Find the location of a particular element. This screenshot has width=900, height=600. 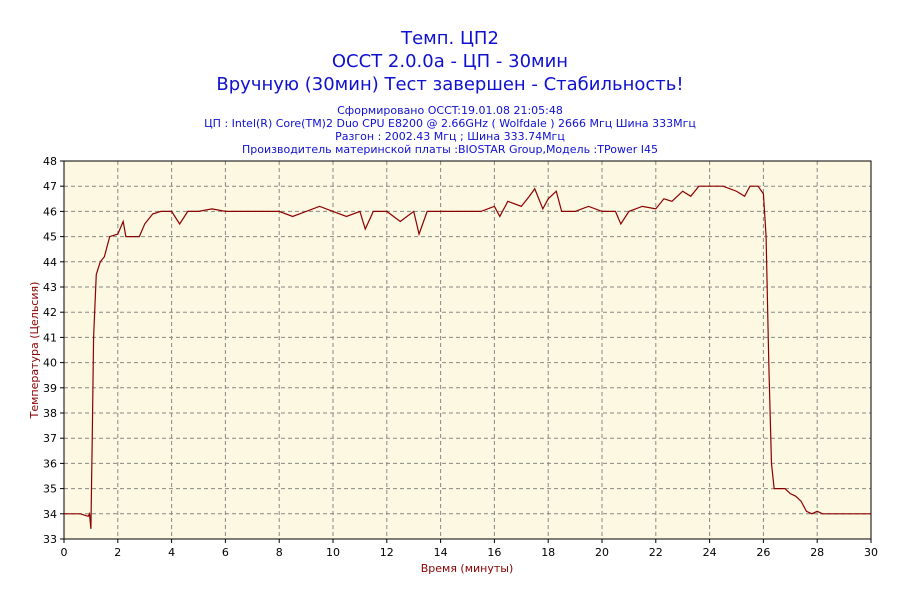

x-tick-label: 10 is located at coordinates (333, 552).